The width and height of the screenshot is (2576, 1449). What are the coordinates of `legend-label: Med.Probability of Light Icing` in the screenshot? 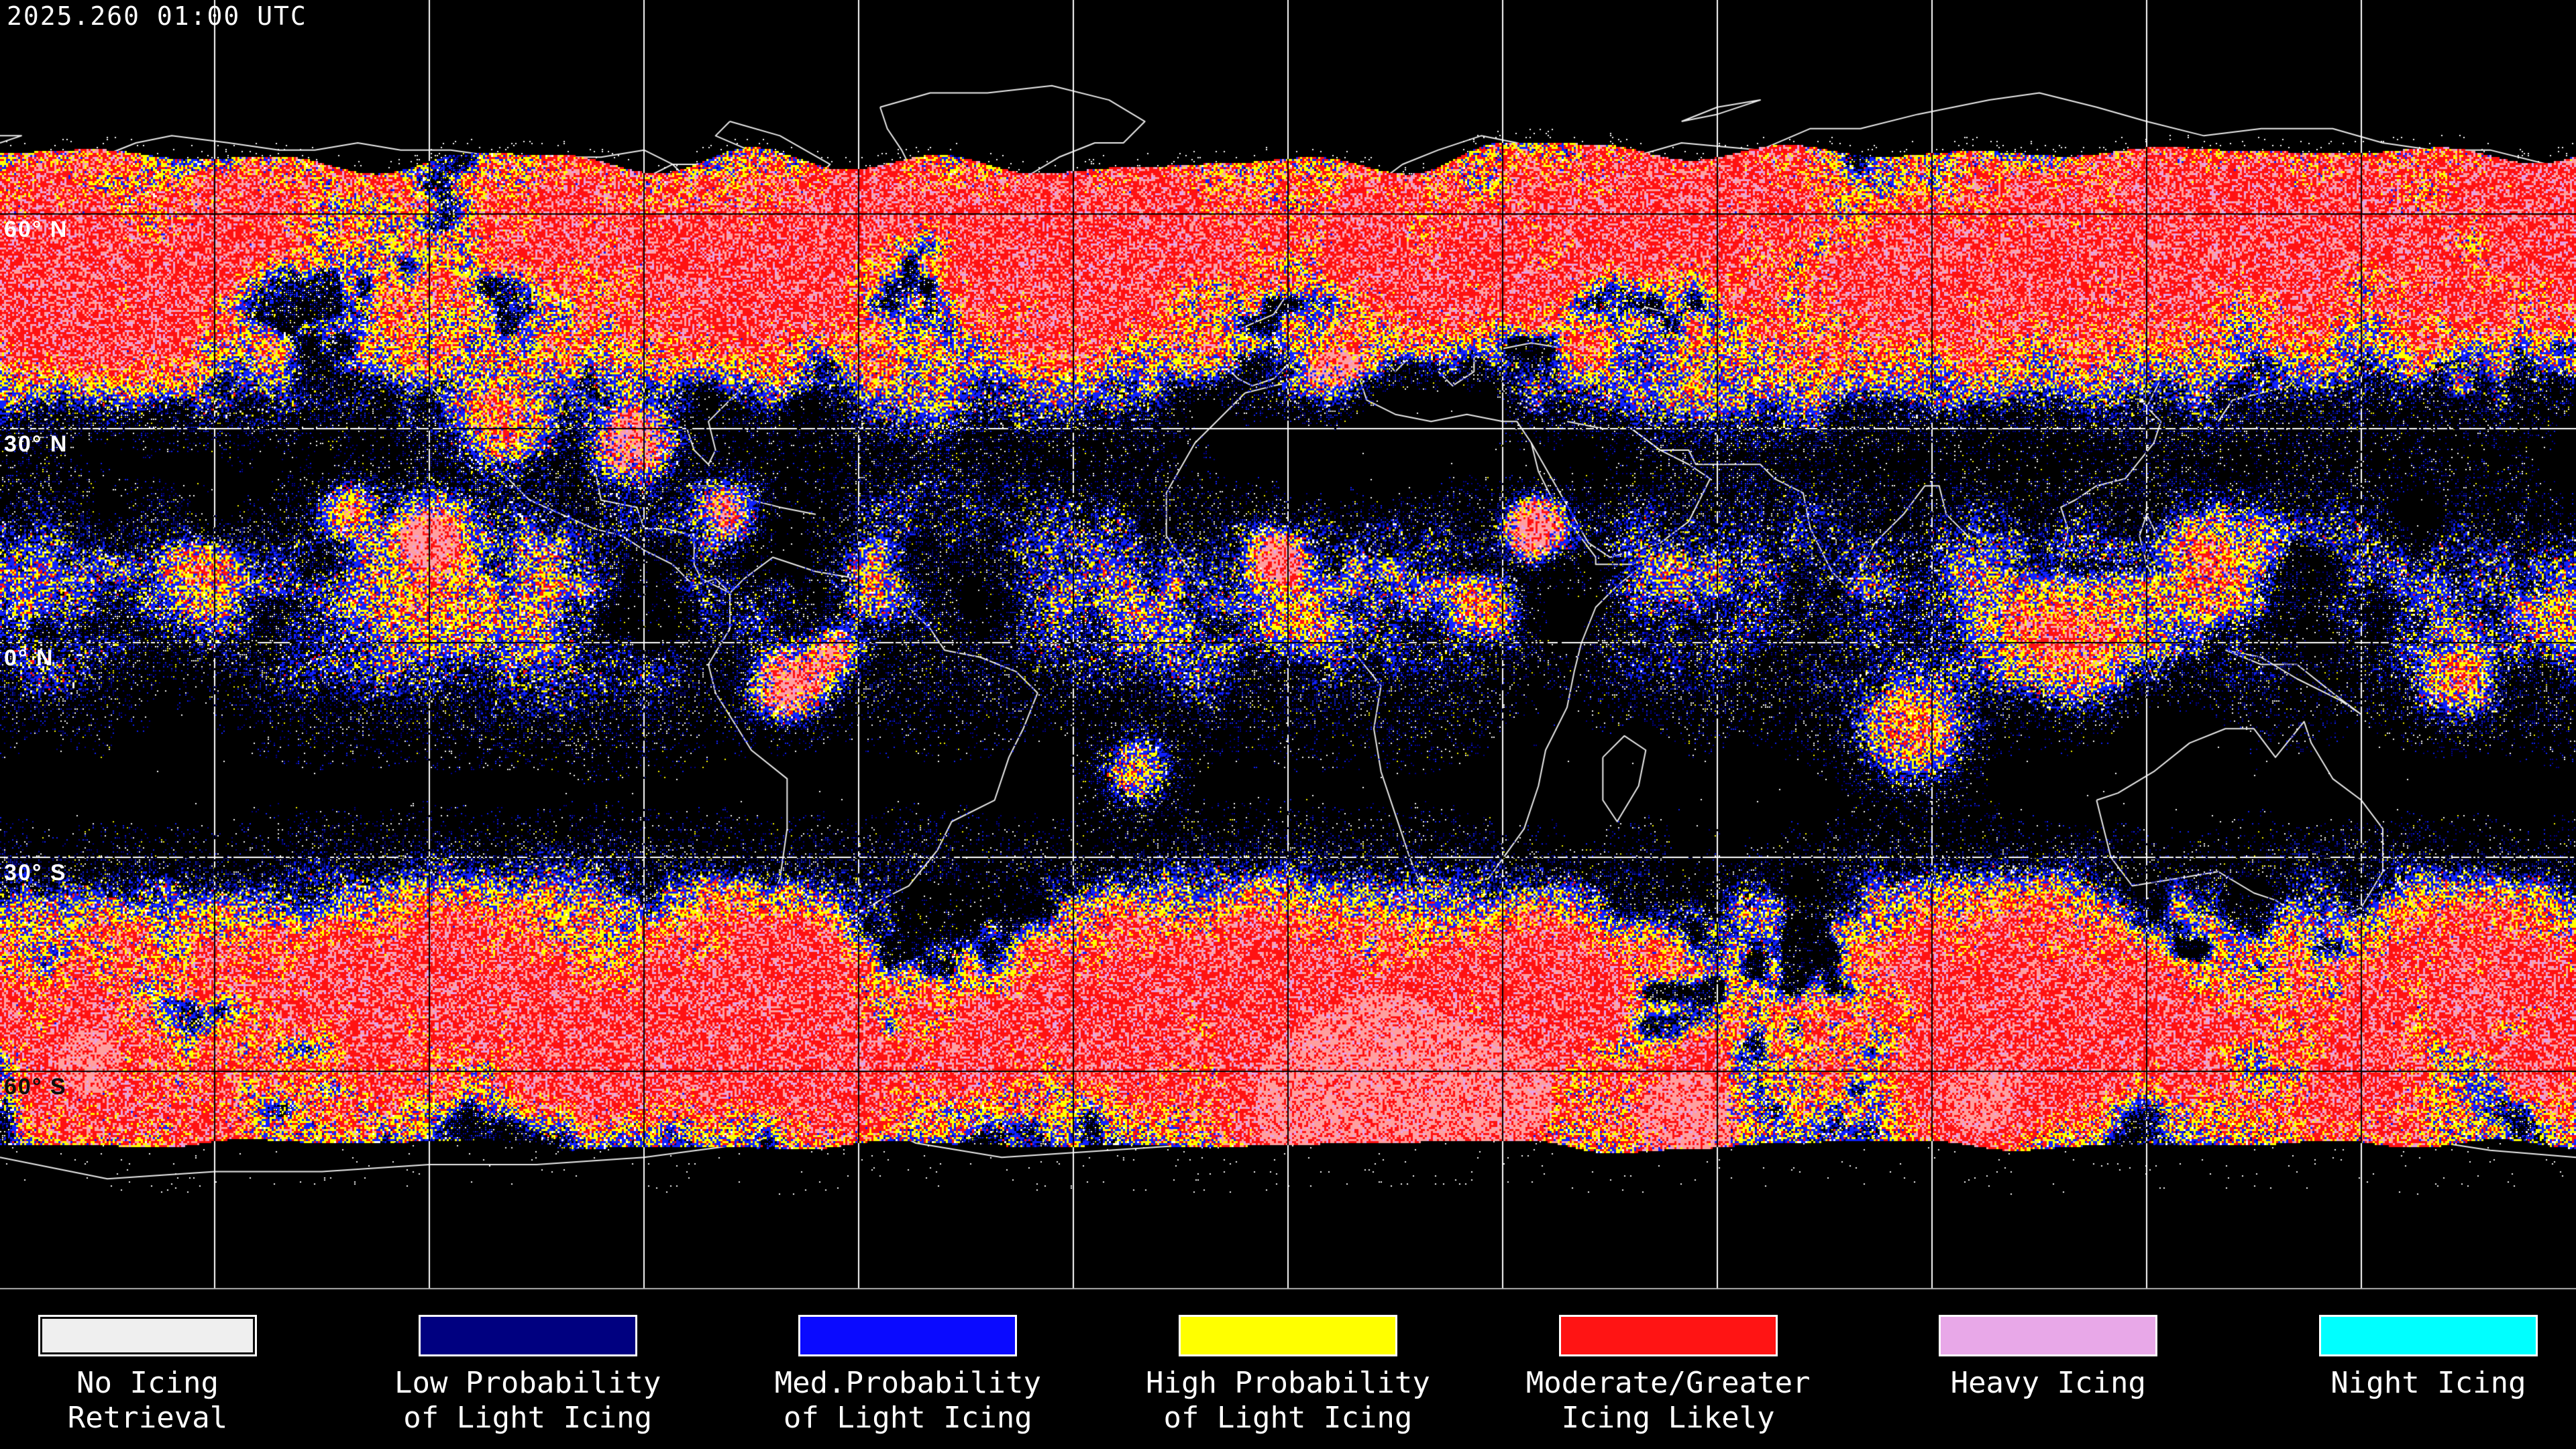 It's located at (907, 1400).